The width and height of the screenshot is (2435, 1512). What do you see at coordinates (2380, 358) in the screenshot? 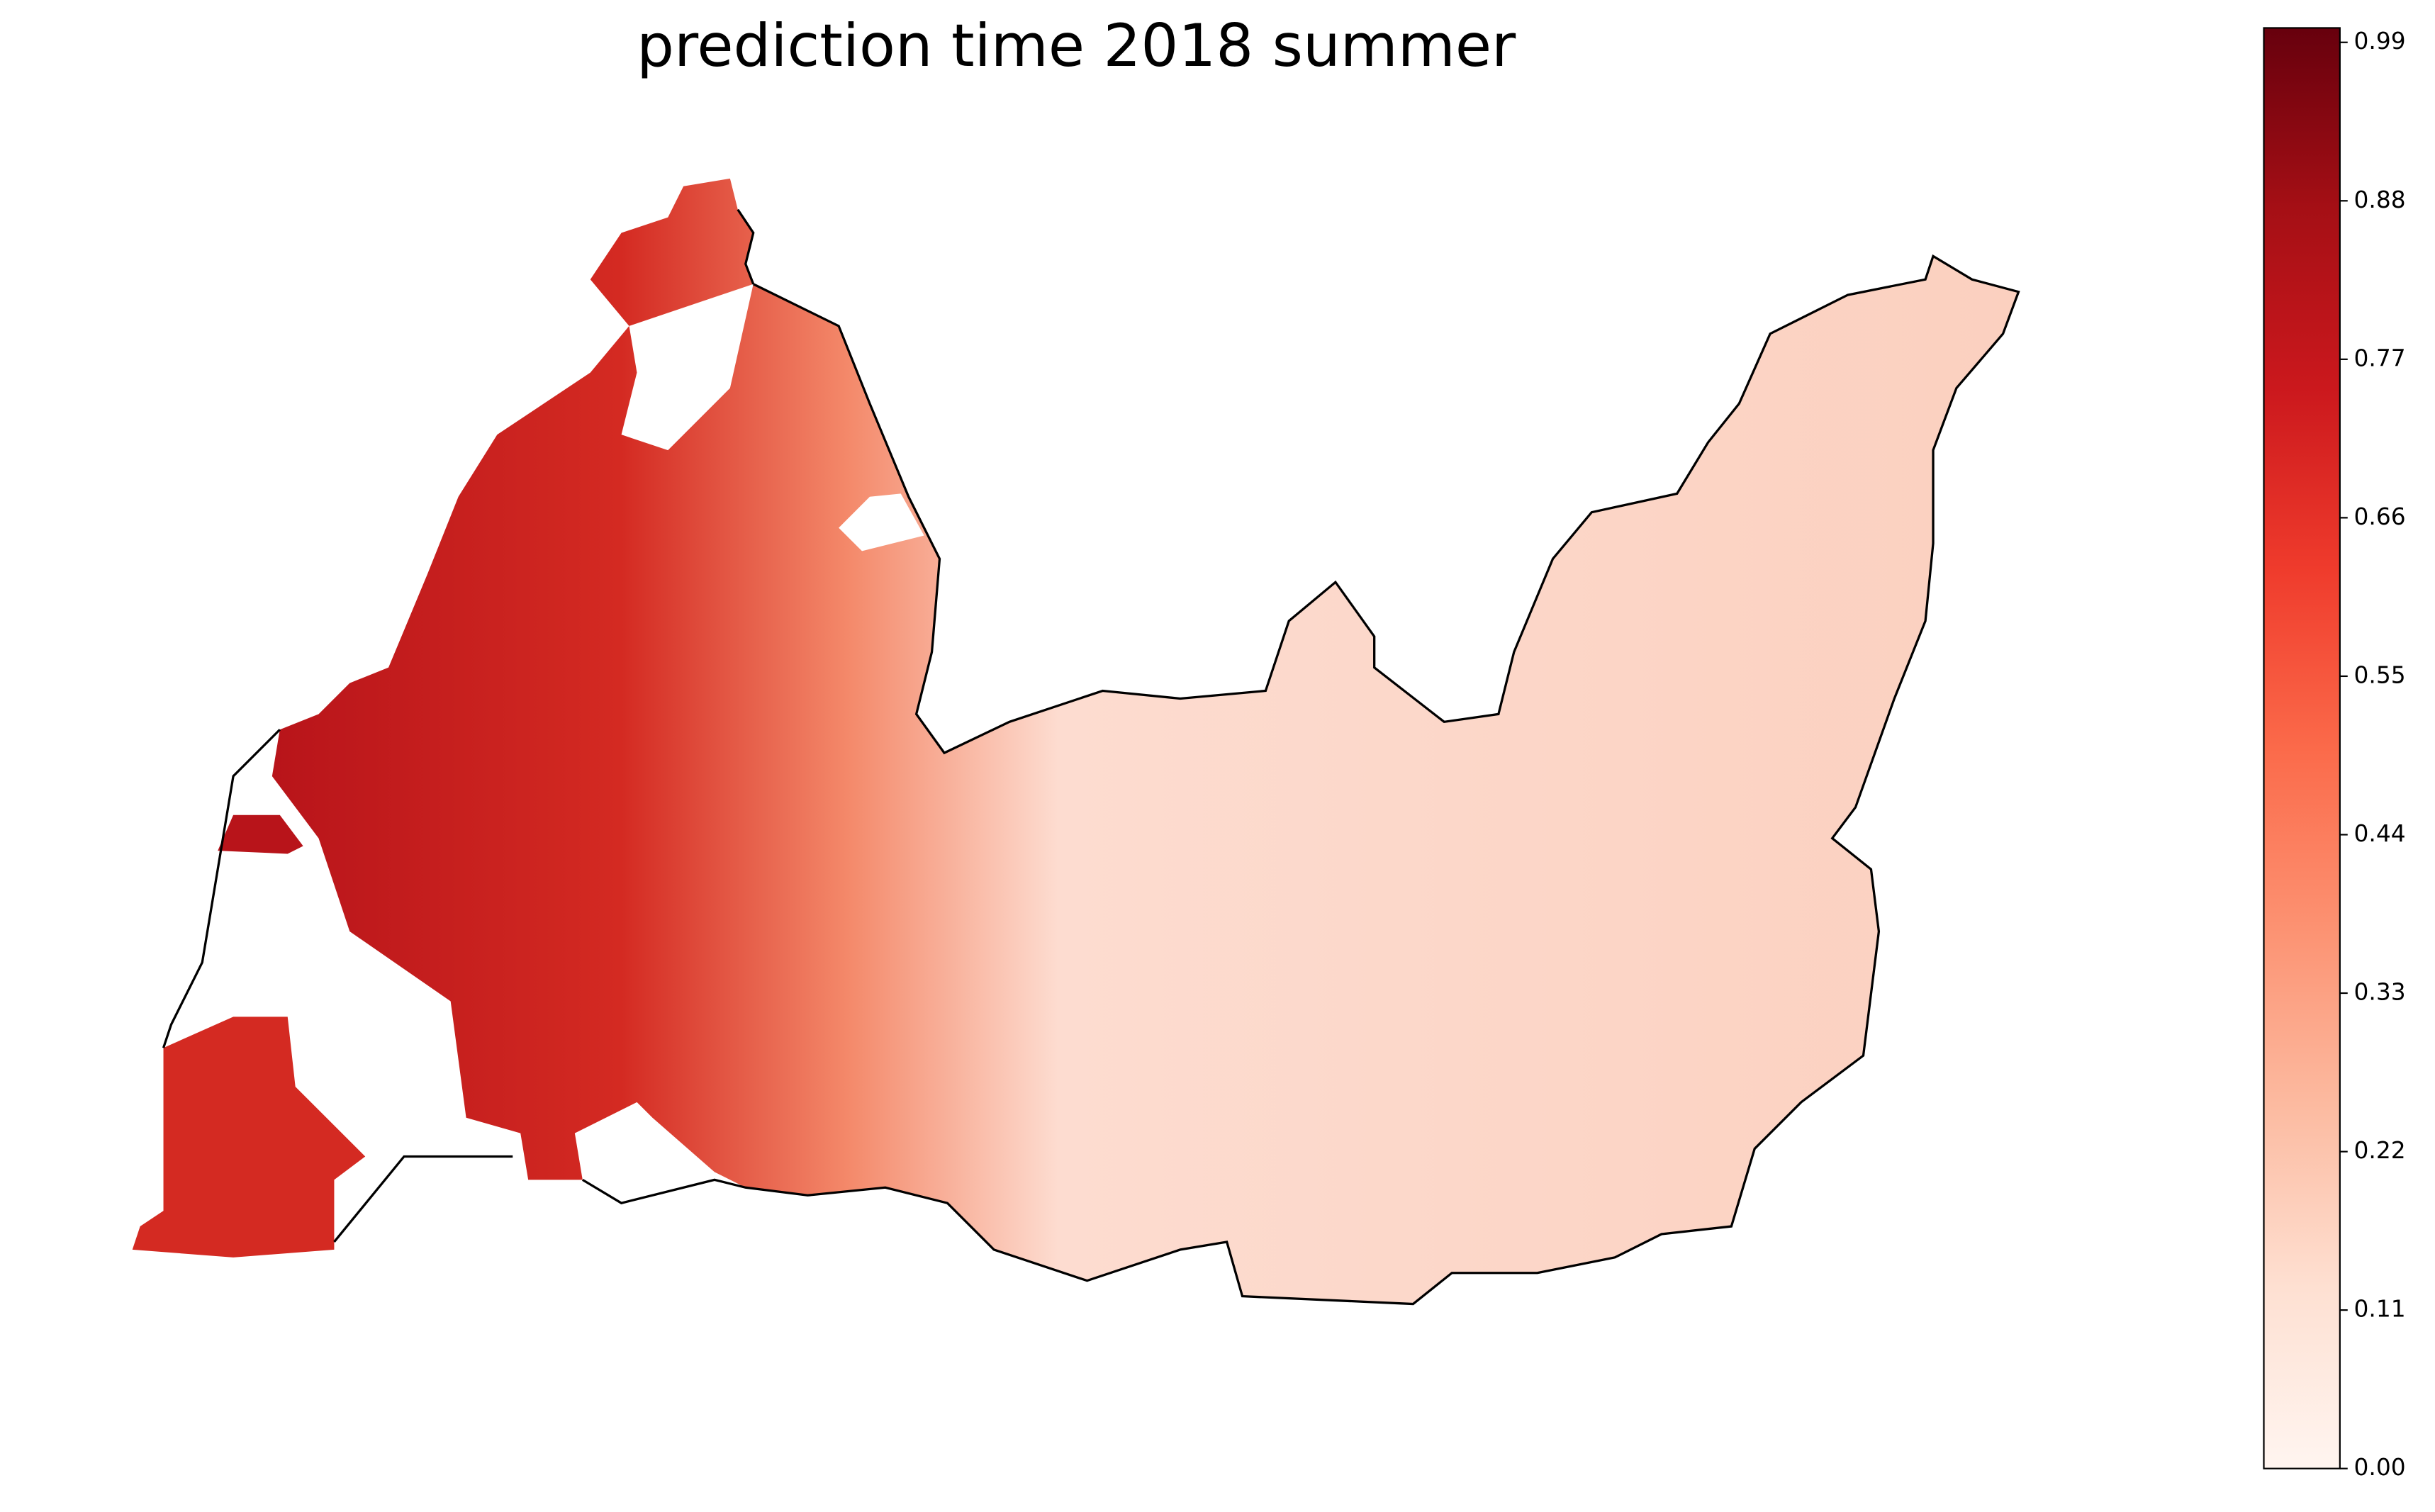
I see `colorbar-tick-label: 0.77` at bounding box center [2380, 358].